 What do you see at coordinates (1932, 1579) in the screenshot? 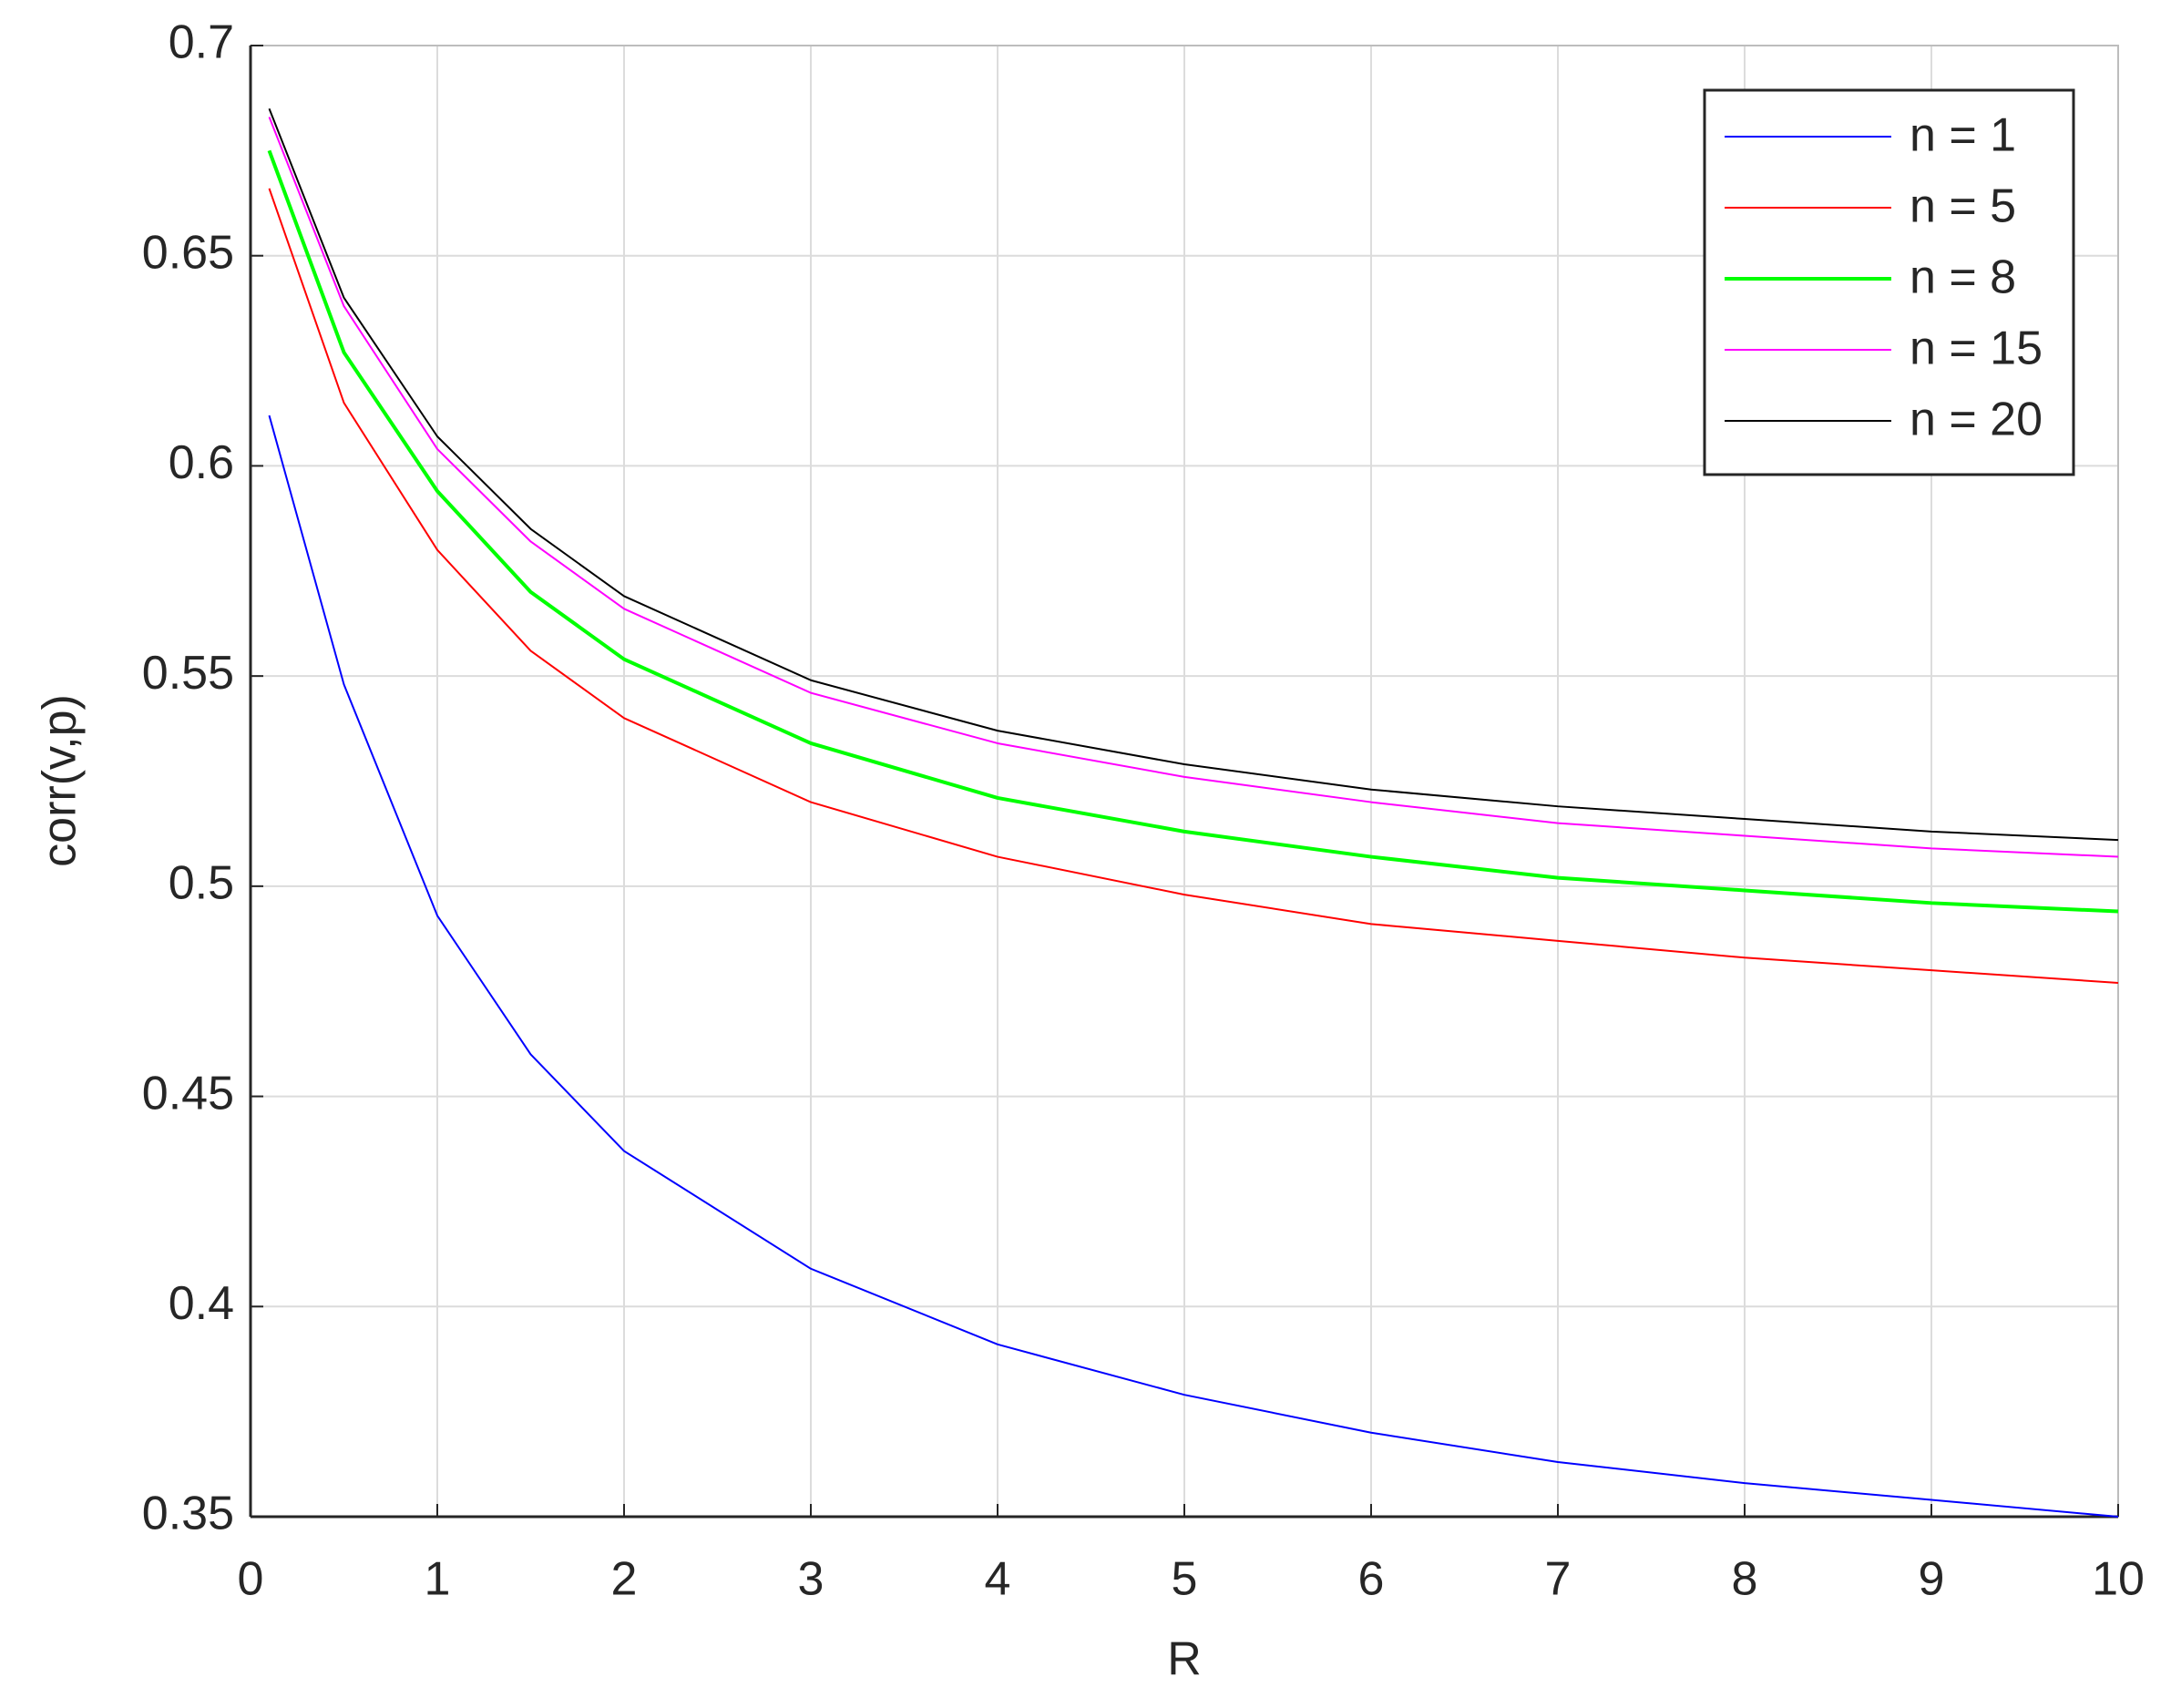
I see `x-tick-label: 9` at bounding box center [1932, 1579].